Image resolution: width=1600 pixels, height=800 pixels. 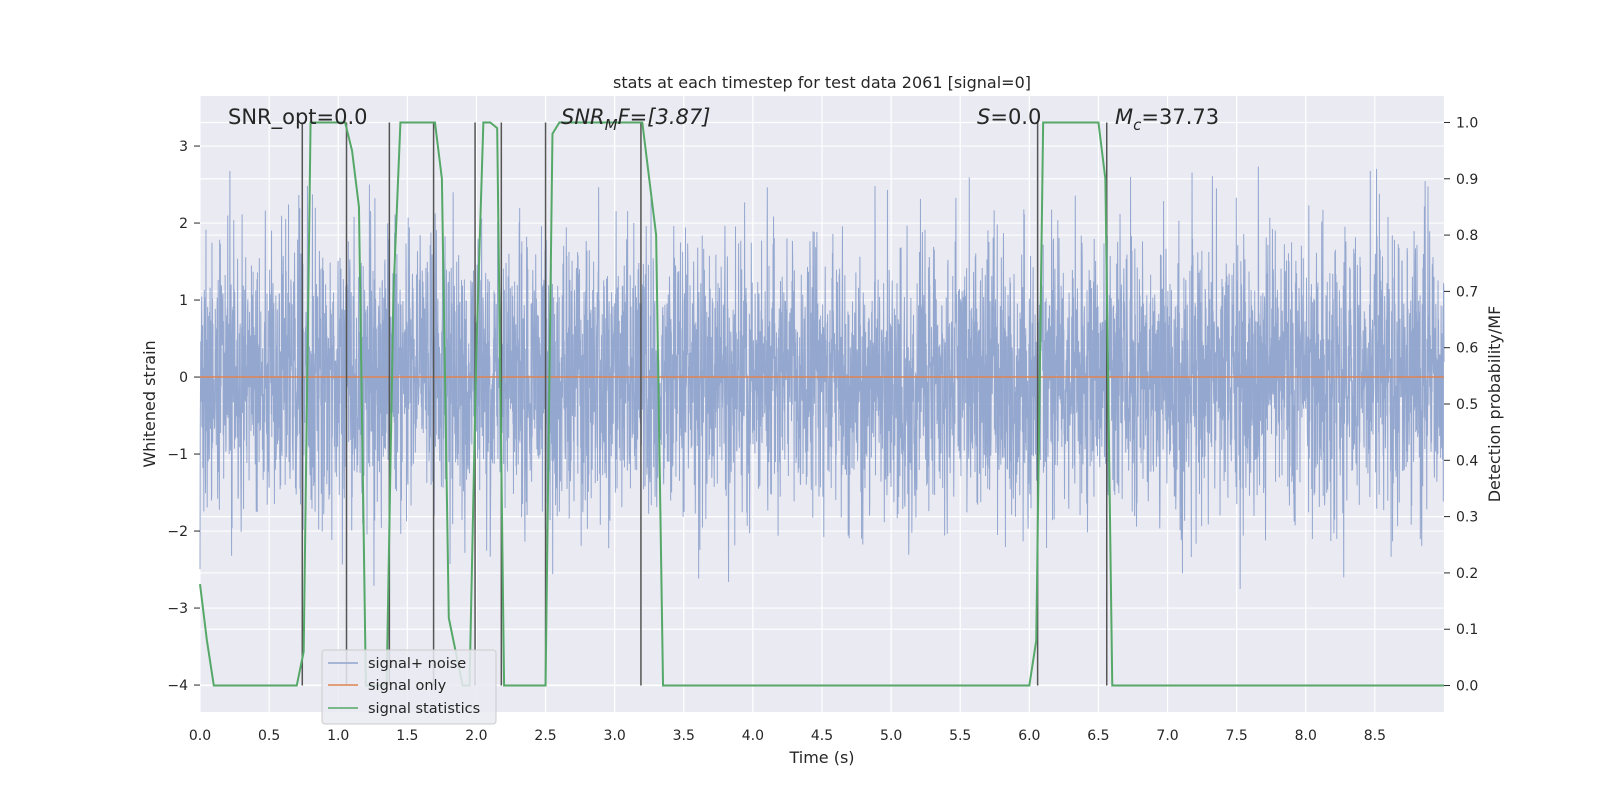 I want to click on annotation-snr-mf-rest: F=[3.87], so click(x=664, y=117).